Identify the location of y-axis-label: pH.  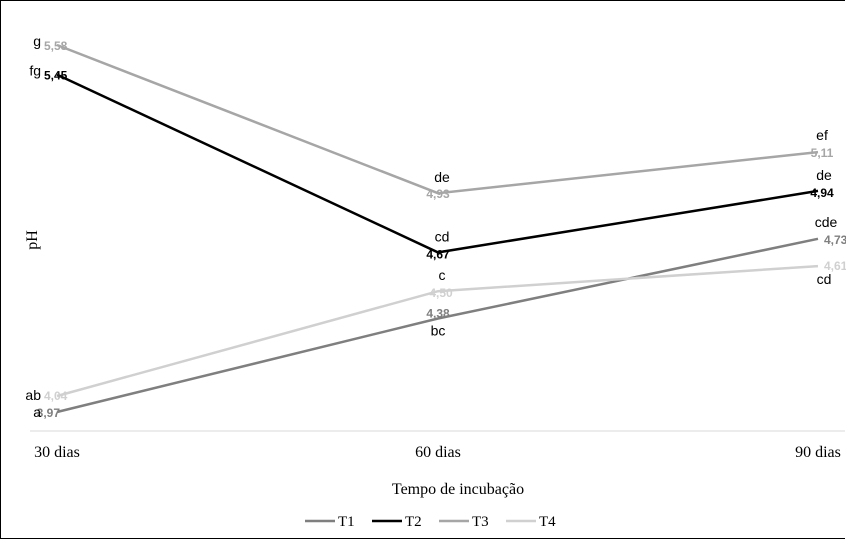
(32, 240).